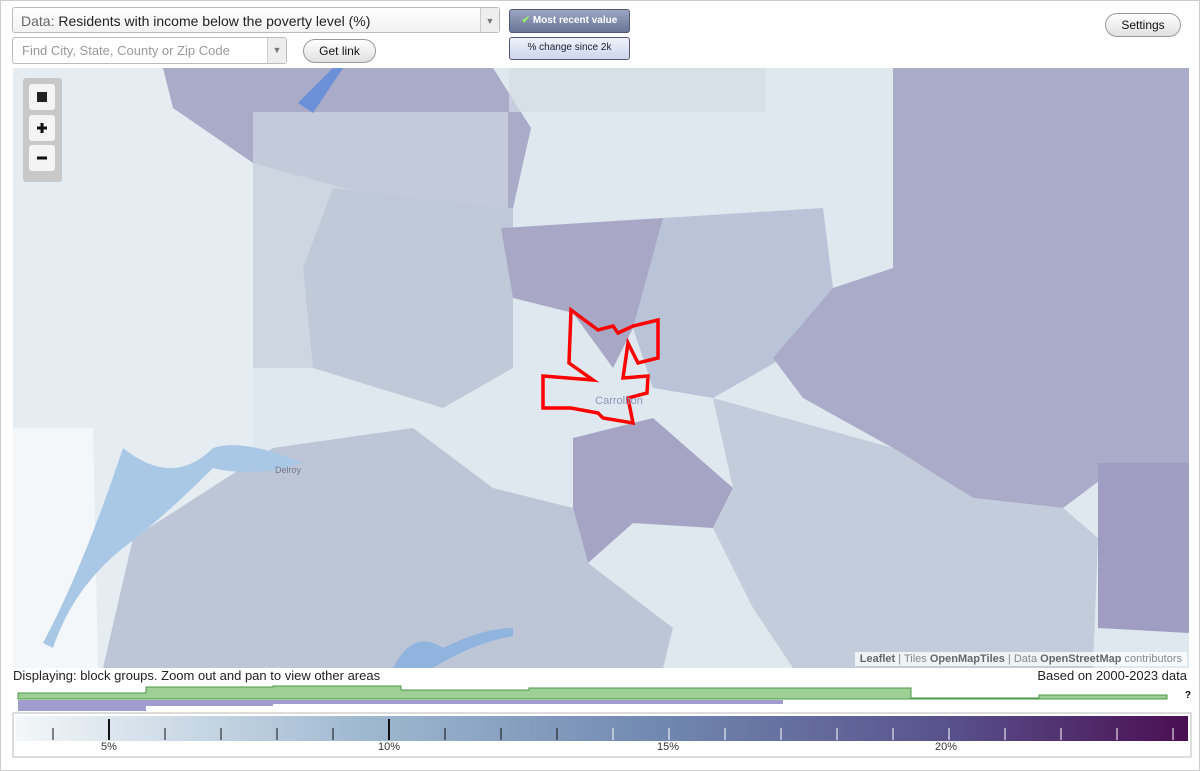 The image size is (1200, 771). I want to click on help-icon: ?, so click(1188, 695).